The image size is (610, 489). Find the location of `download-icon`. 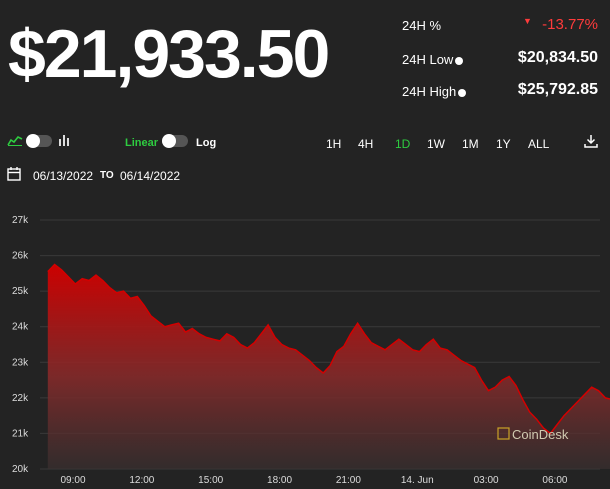

download-icon is located at coordinates (591, 141).